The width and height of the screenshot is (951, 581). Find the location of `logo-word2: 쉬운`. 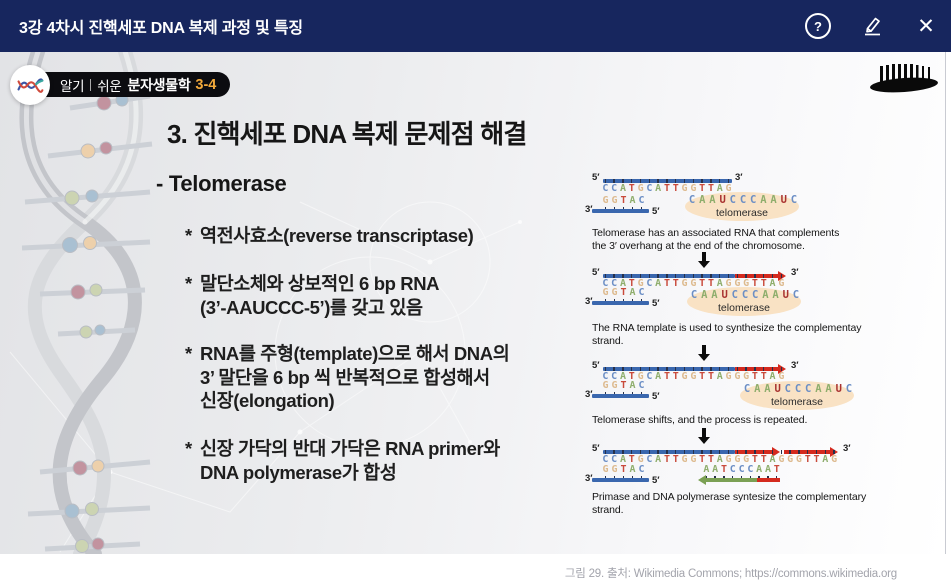

logo-word2: 쉬운 is located at coordinates (109, 86).